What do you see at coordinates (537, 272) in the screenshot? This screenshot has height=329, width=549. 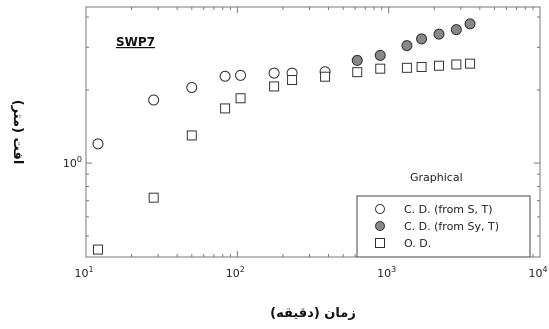 I see `x-tick-label: 10⁴` at bounding box center [537, 272].